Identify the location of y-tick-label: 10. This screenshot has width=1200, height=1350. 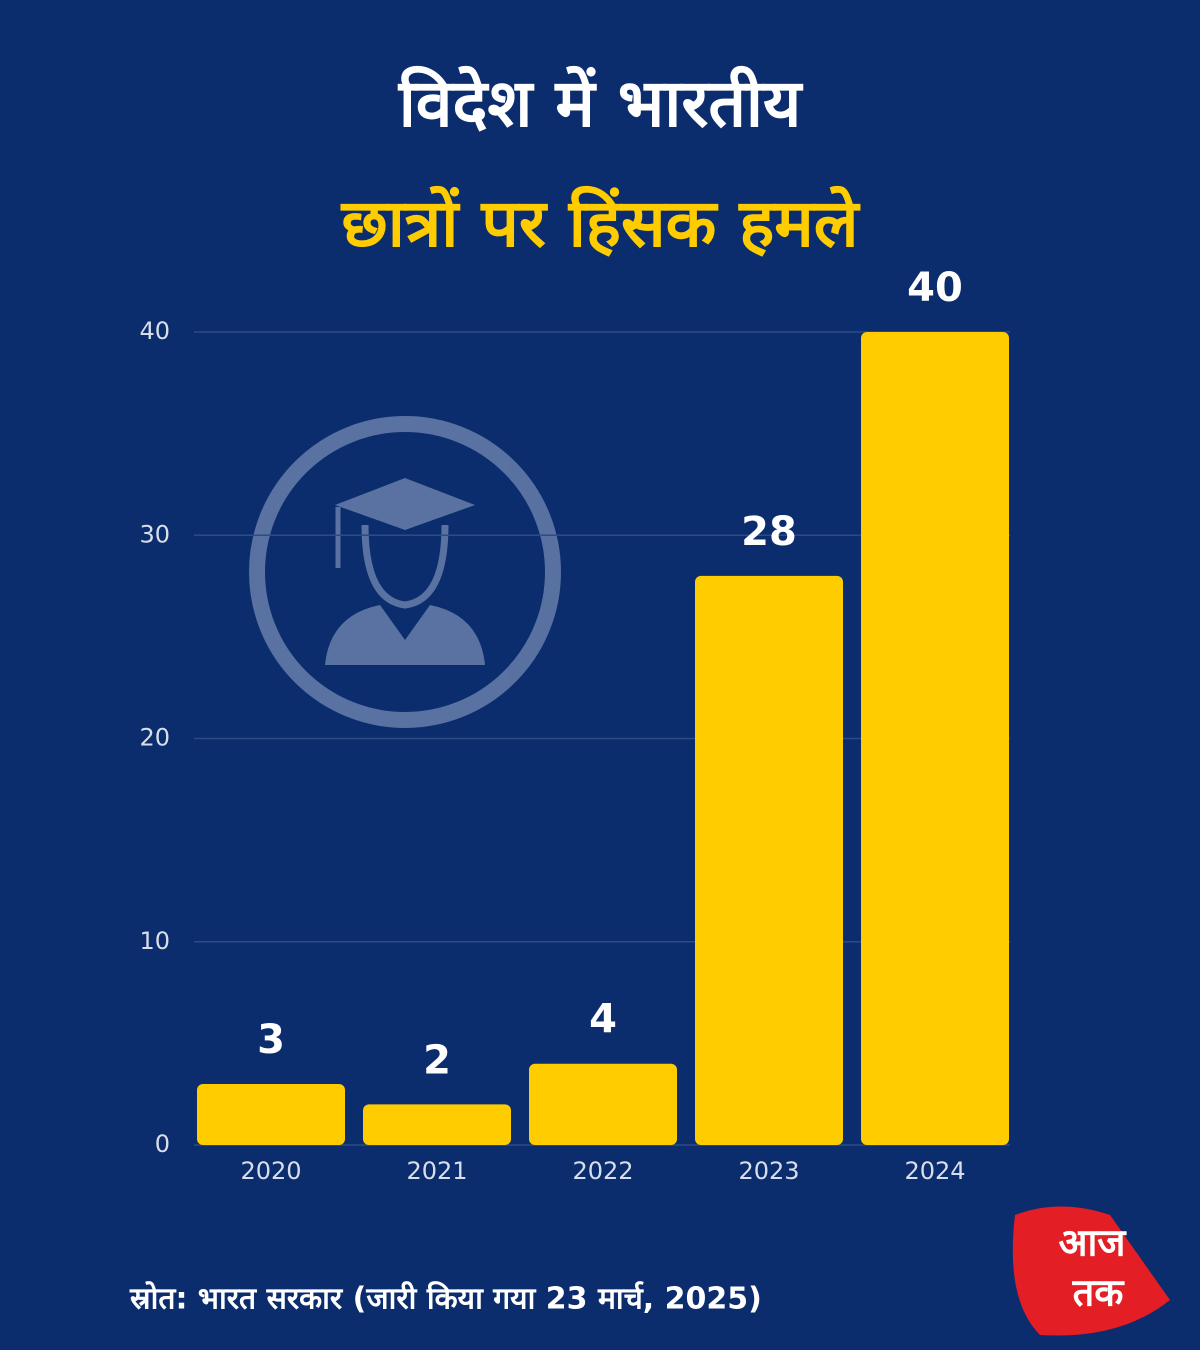
(154, 941).